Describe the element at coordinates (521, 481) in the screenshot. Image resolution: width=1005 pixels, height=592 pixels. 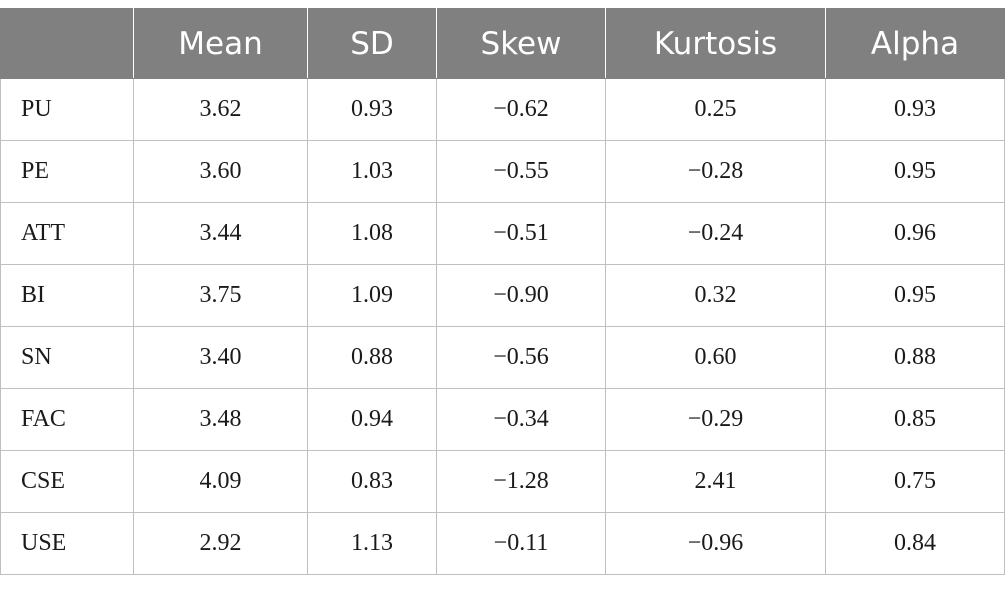
I see `cell-skew: −1.28` at that location.